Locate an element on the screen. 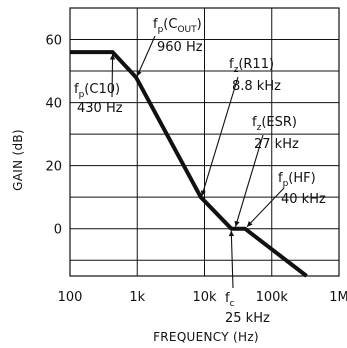 This screenshot has width=347, height=348. annotation-value-cout: 960 Hz is located at coordinates (180, 47).